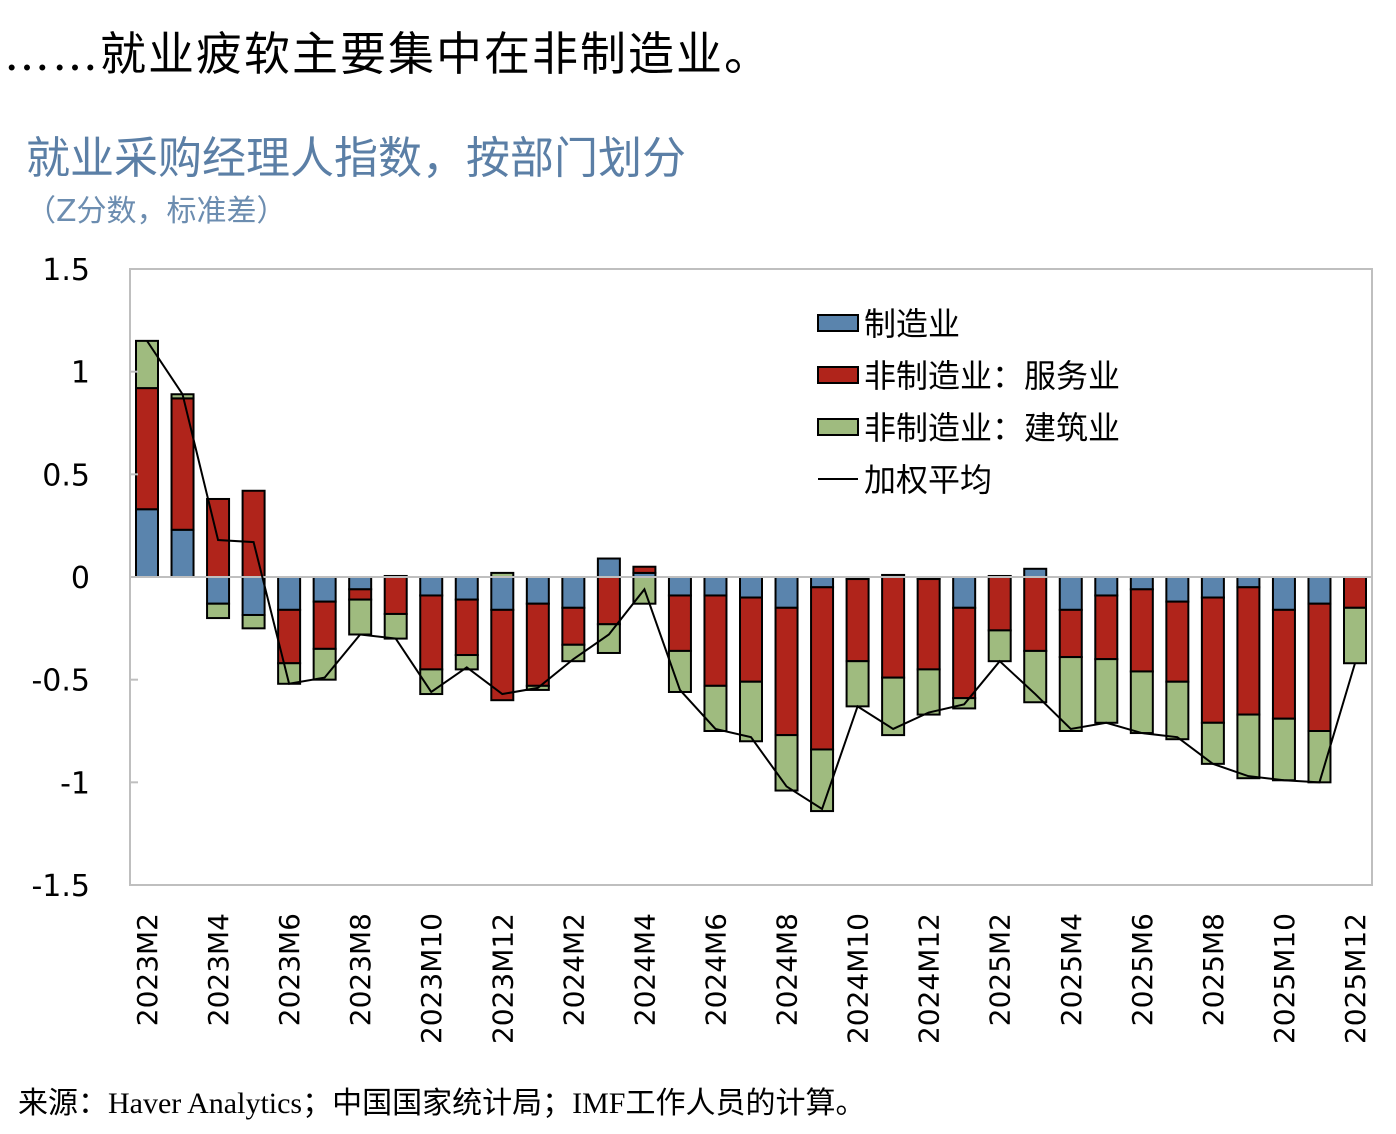 The width and height of the screenshot is (1396, 1134). I want to click on bar-manufacturing-2025M10, so click(1283, 593).